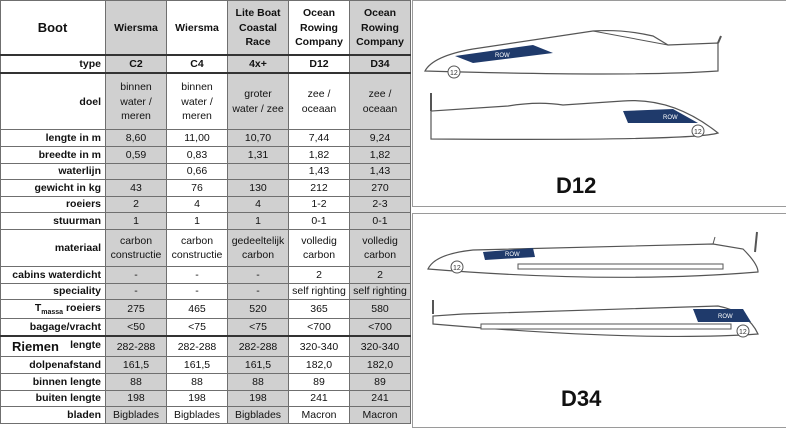 This screenshot has width=786, height=428. What do you see at coordinates (380, 171) in the screenshot?
I see `spec-value: 1,43` at bounding box center [380, 171].